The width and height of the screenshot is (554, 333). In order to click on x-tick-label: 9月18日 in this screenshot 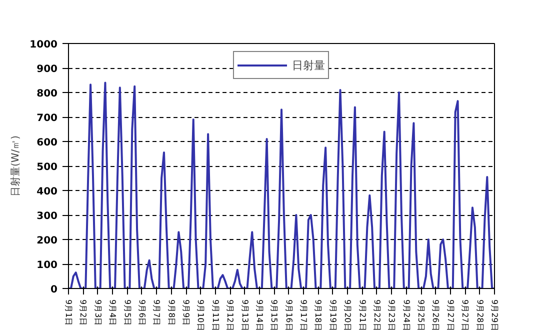, I will do `click(318, 315)`.